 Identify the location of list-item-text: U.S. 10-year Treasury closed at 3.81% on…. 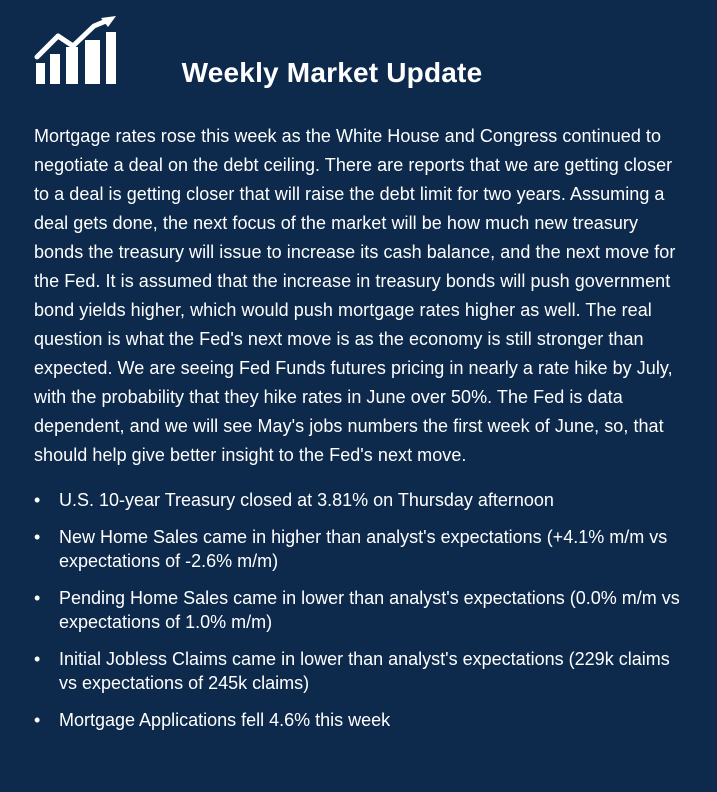
(306, 500).